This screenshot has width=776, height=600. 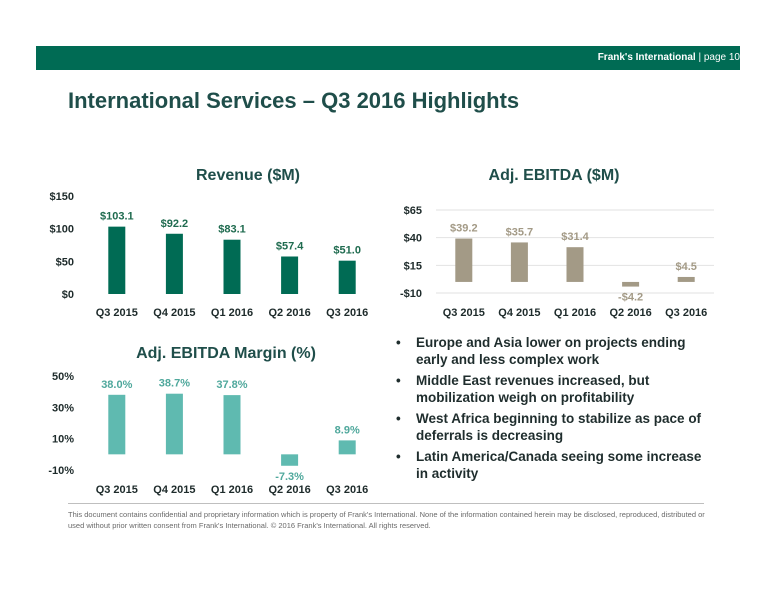 What do you see at coordinates (289, 477) in the screenshot?
I see `margin-data-label: -7.3%` at bounding box center [289, 477].